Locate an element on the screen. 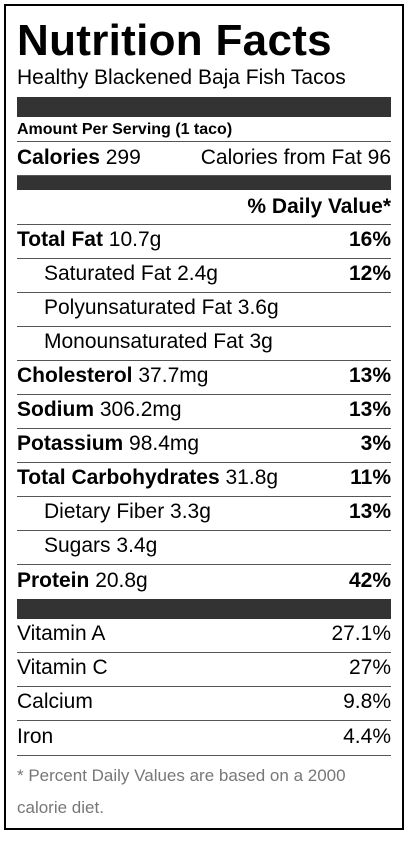 This screenshot has height=844, width=420. nutrient-row: Total Carbohydrates 31.8g 11% is located at coordinates (204, 480).